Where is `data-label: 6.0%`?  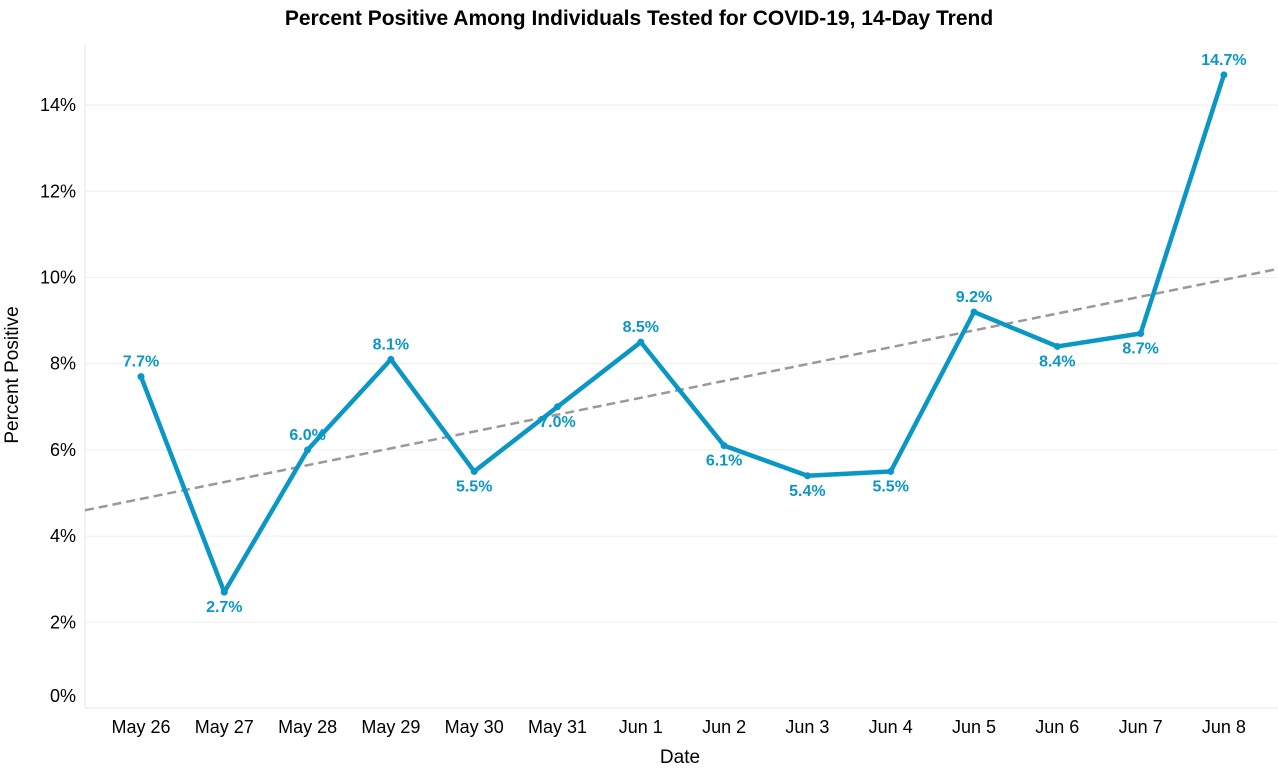
data-label: 6.0% is located at coordinates (307, 435).